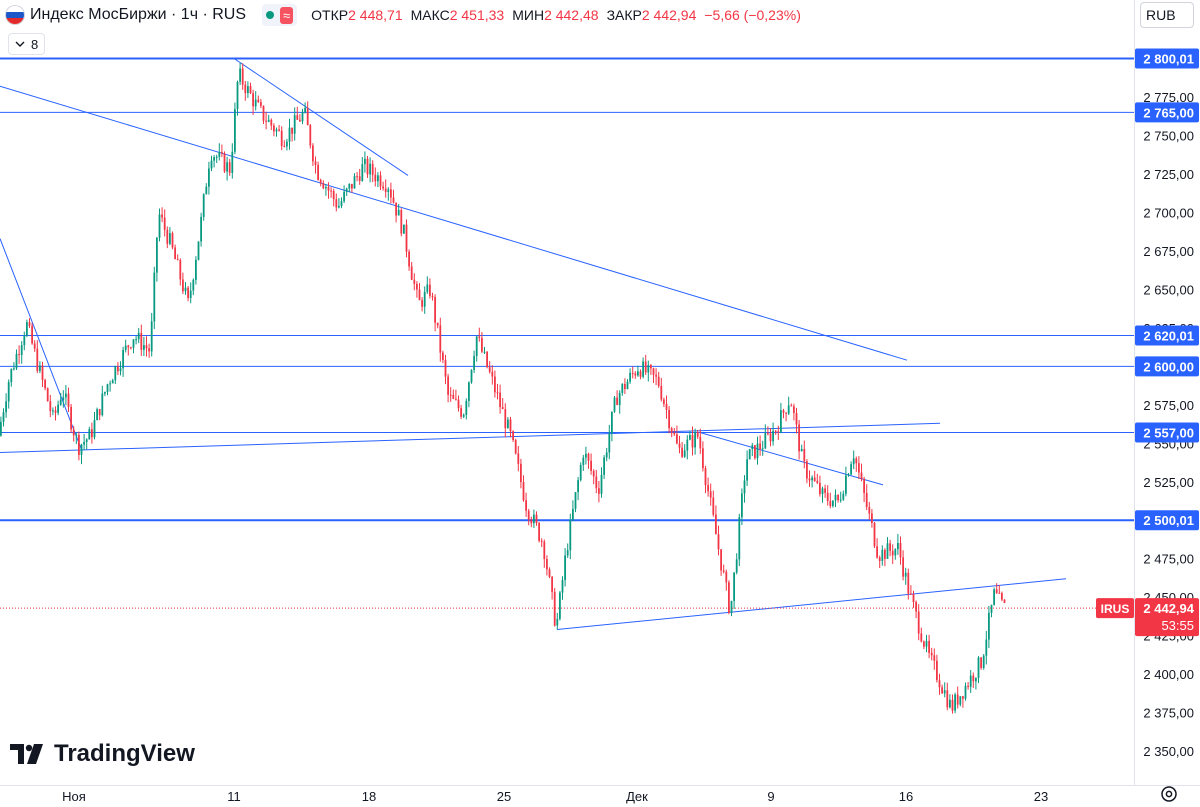 This screenshot has height=807, width=1200. Describe the element at coordinates (1167, 15) in the screenshot. I see `currency-button: RUB` at that location.